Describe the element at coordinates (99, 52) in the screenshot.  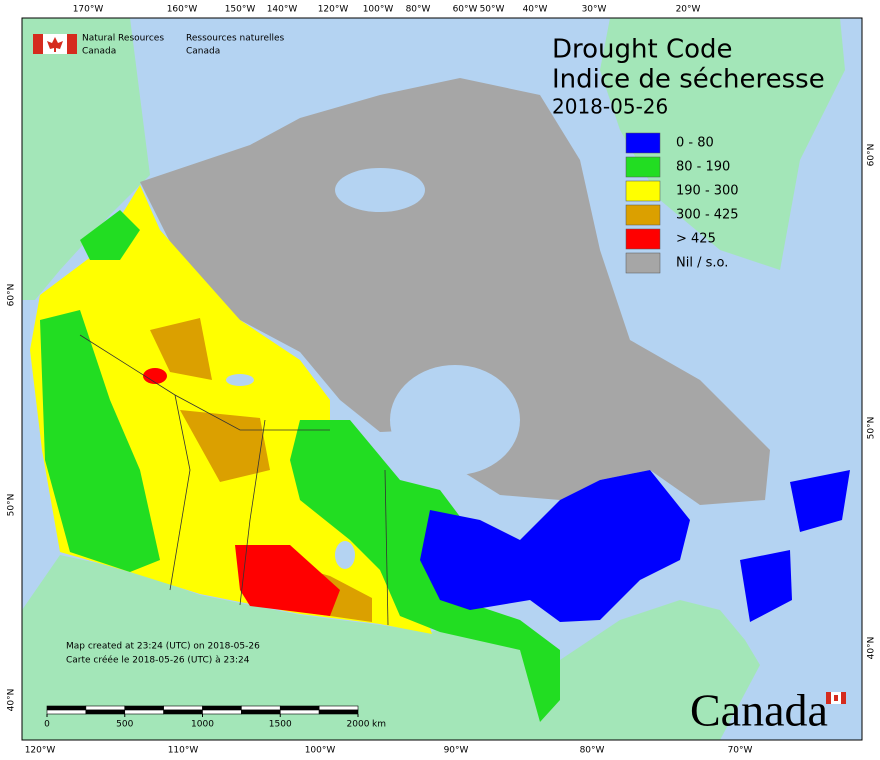
I see `agency-en: Canada` at that location.